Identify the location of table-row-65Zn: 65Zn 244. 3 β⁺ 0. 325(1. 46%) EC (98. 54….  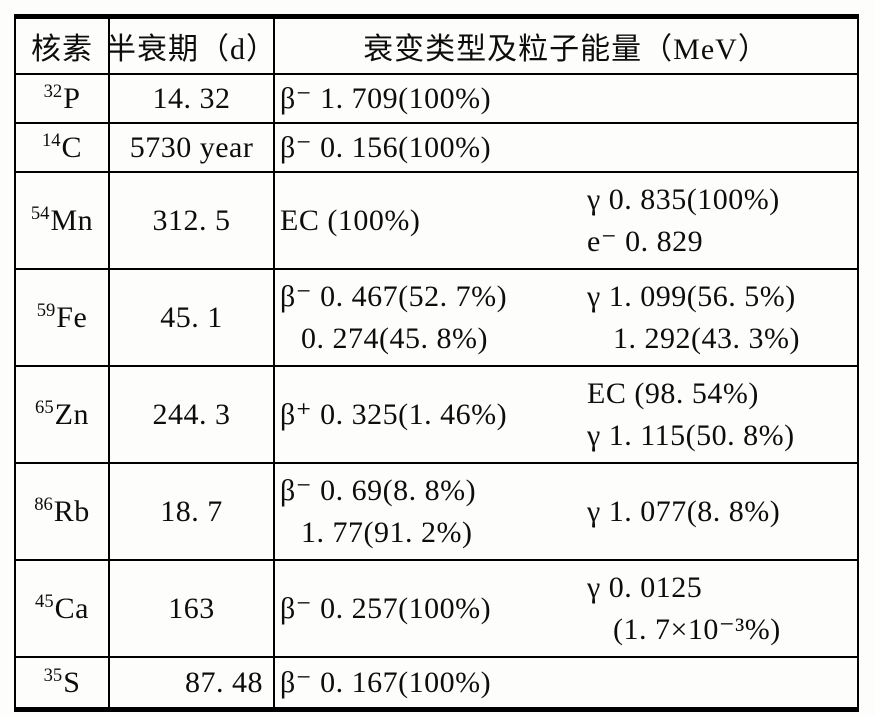
(436, 415).